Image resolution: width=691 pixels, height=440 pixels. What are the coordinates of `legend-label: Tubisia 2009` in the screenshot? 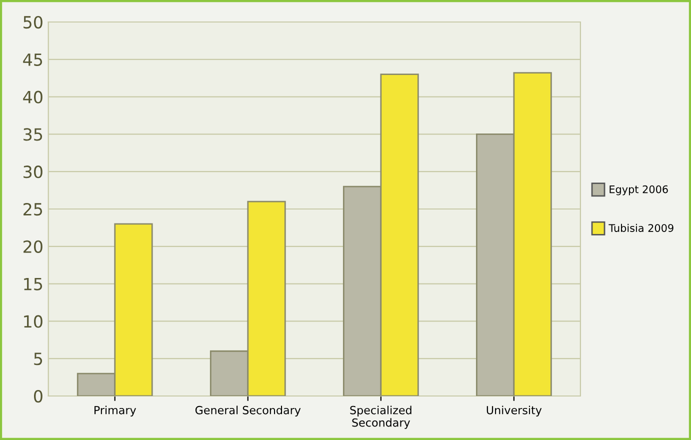 It's located at (641, 228).